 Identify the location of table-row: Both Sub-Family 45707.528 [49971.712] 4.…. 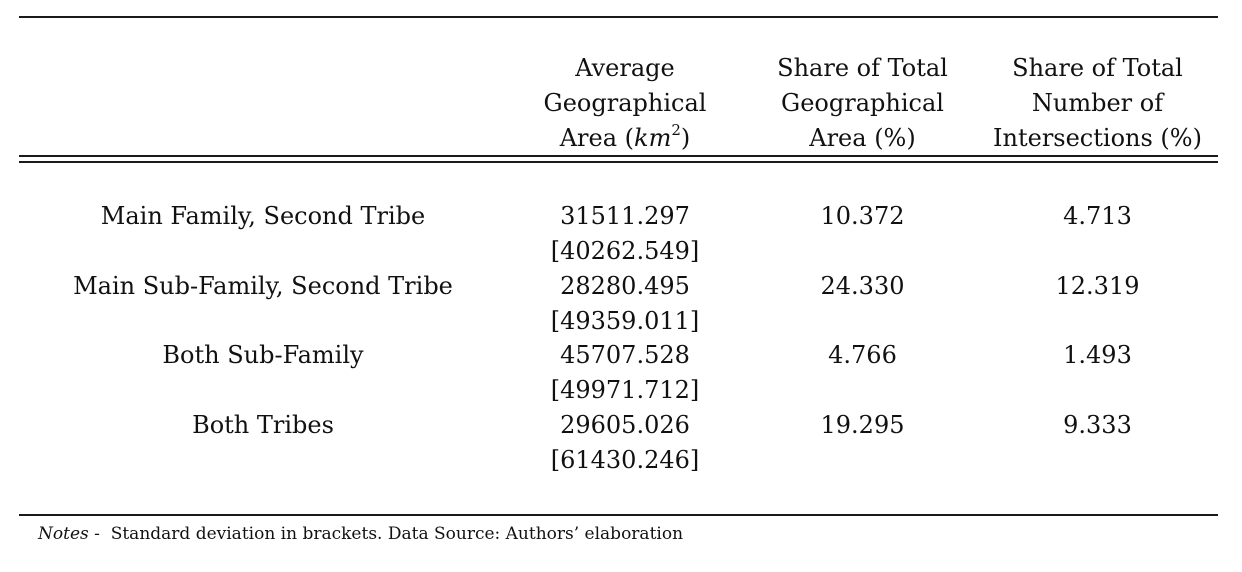
(621, 373).